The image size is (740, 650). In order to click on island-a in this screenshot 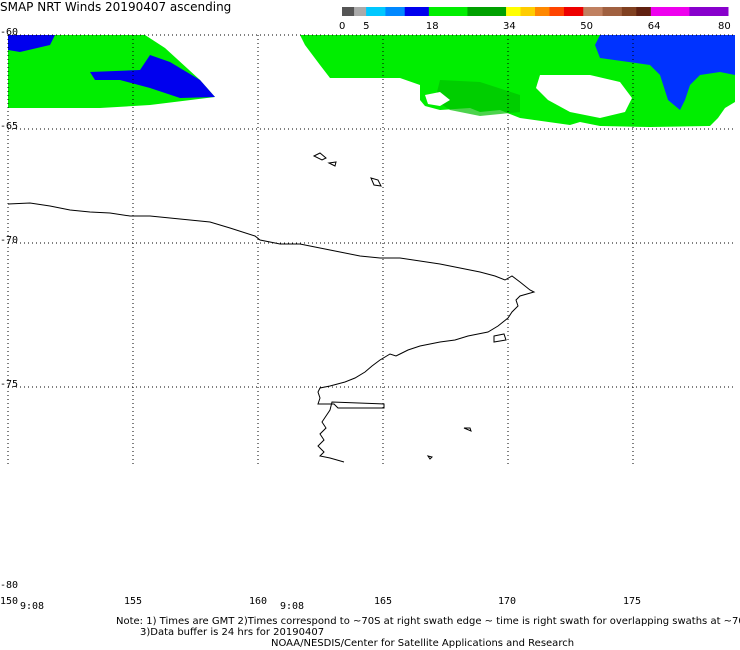, I will do `click(319, 156)`.